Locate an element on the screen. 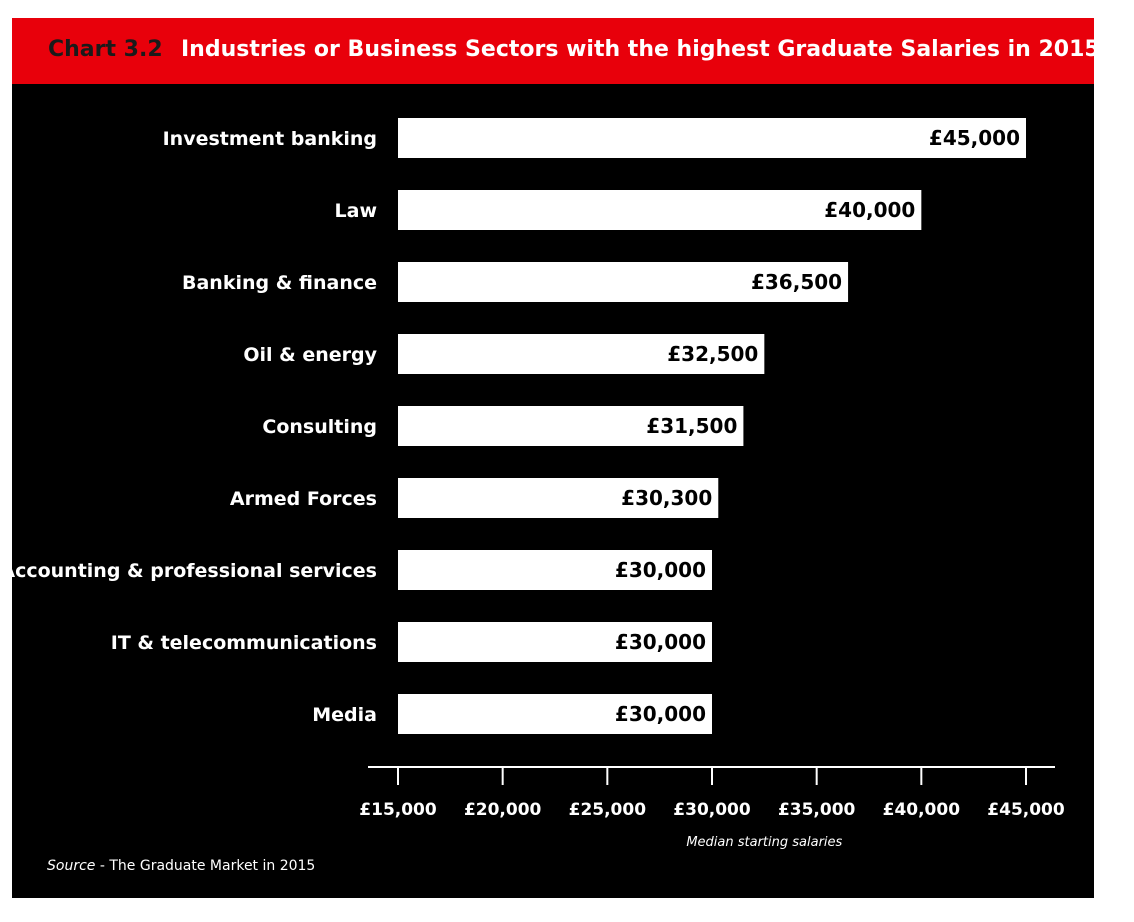 The height and width of the screenshot is (922, 1134). value-label-consulting: £31,500 is located at coordinates (691, 426).